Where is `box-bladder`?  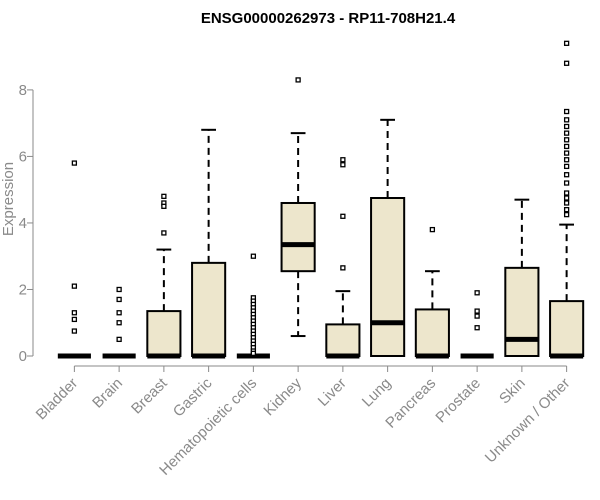
box-bladder is located at coordinates (74, 259).